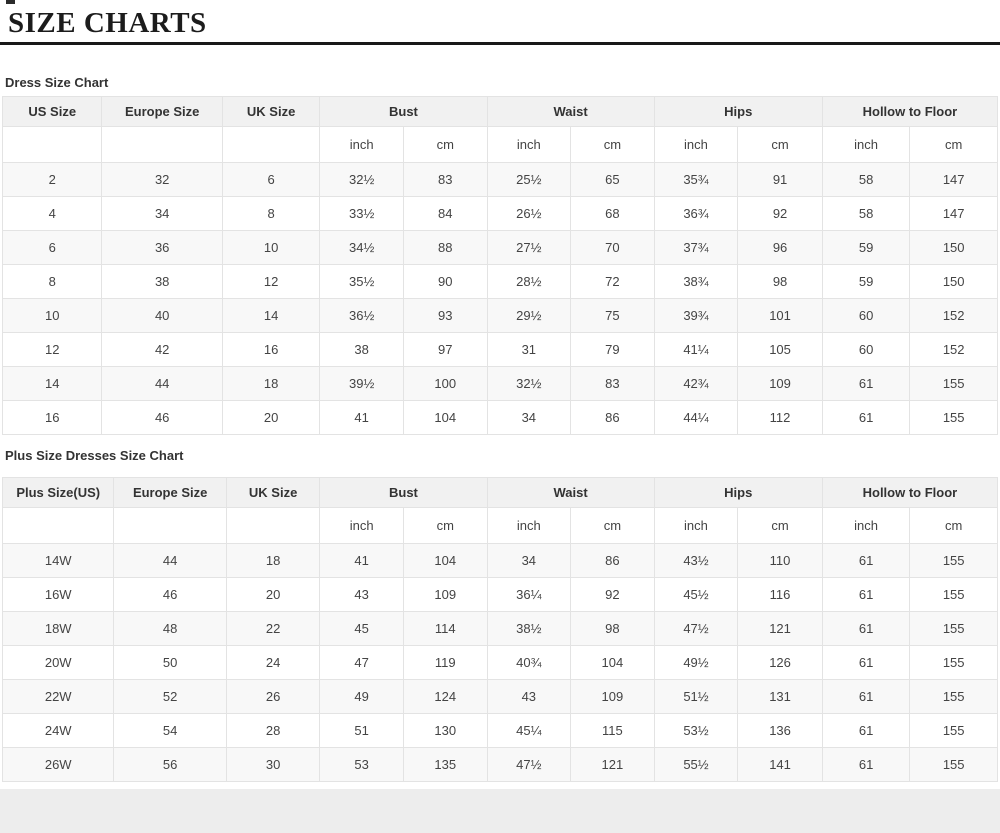 This screenshot has height=833, width=1000. Describe the element at coordinates (499, 315) in the screenshot. I see `table-row: 10 40 14 36½ 93 29½ 75 39¾ 101 60 152` at that location.